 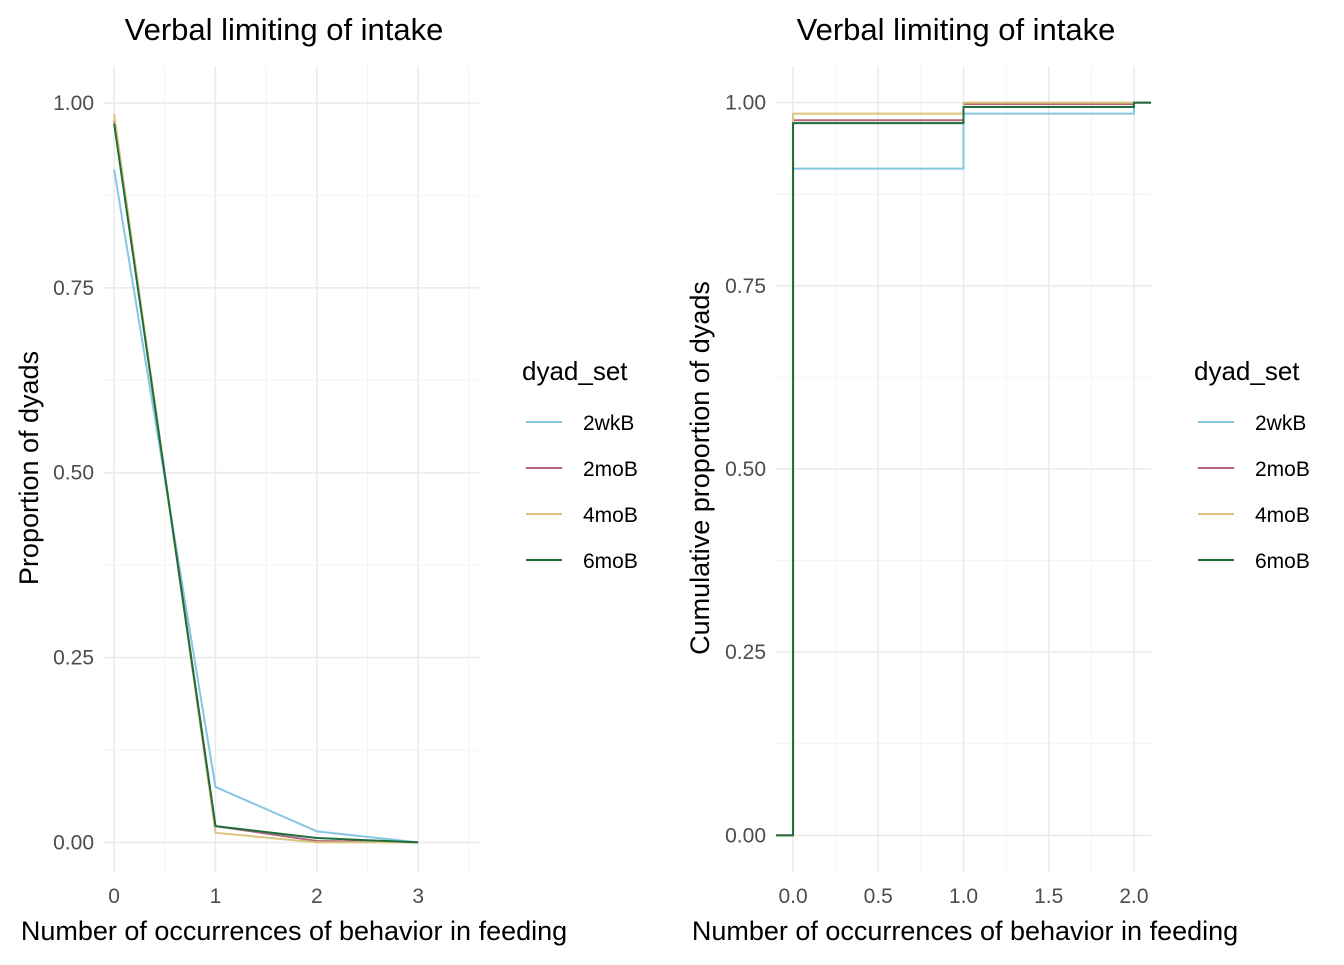 I want to click on x-tick-labels: 0 1 2 3, so click(x=266, y=896).